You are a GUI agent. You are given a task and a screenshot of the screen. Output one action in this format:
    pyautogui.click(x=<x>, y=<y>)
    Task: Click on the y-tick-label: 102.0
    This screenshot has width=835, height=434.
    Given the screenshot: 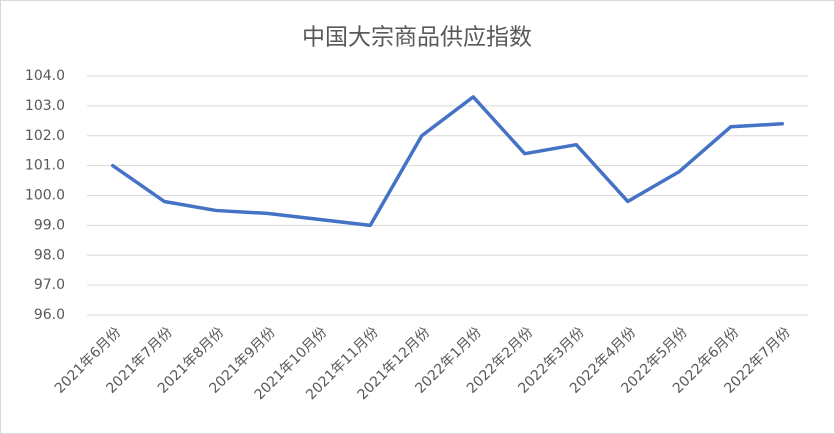 What is the action you would take?
    pyautogui.click(x=45, y=136)
    